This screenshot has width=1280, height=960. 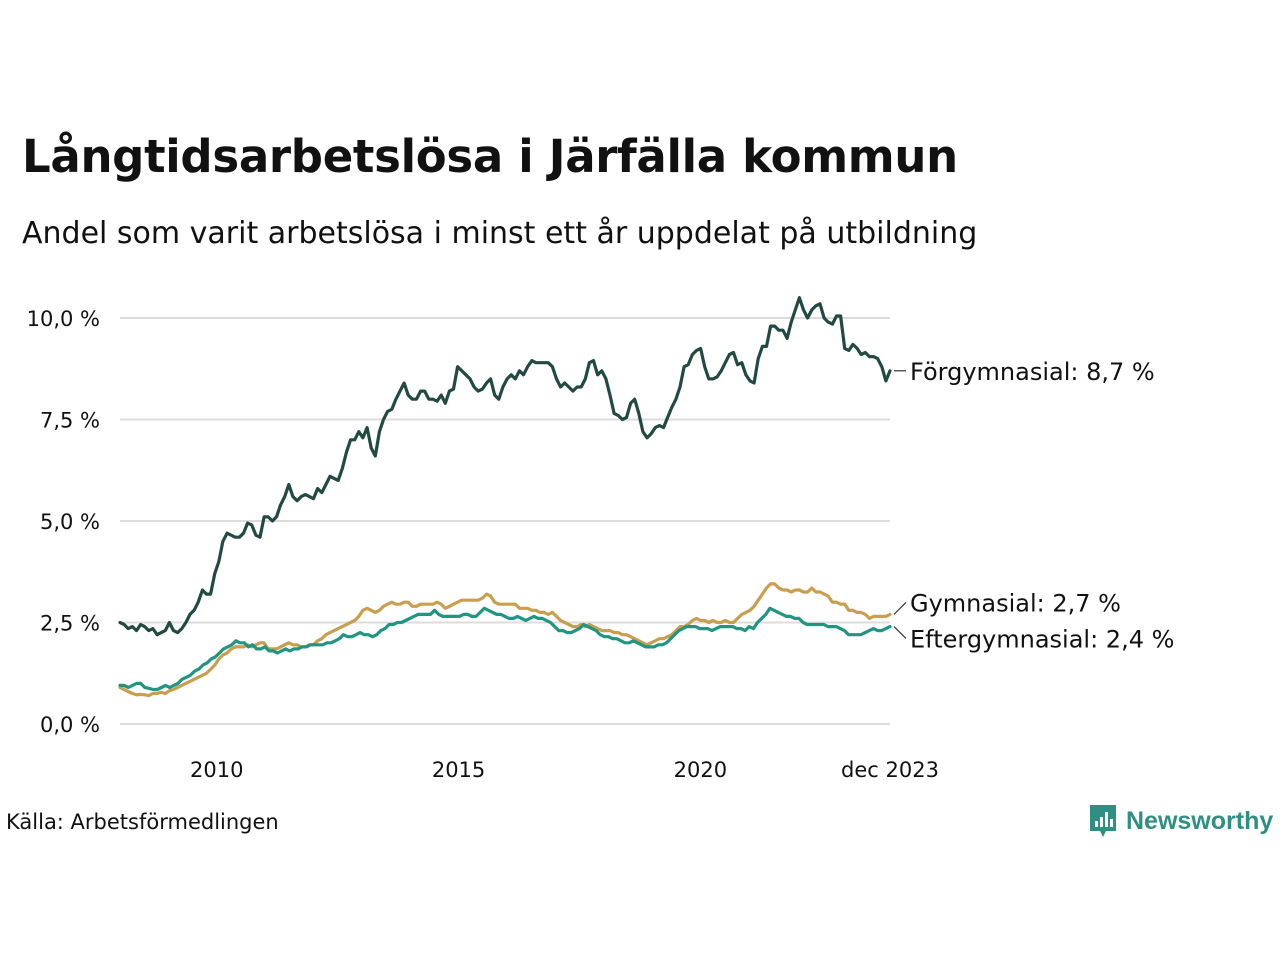 What do you see at coordinates (490, 156) in the screenshot?
I see `chart-title: Långtidsarbetslösa i Järfälla kommun` at bounding box center [490, 156].